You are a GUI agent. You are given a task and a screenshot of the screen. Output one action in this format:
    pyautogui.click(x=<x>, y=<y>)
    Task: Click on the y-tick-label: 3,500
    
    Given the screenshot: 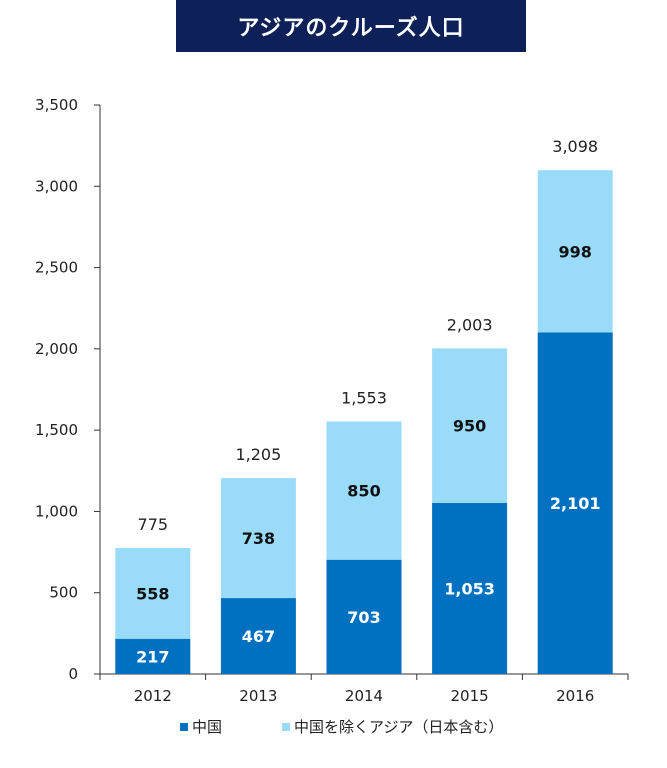 What is the action you would take?
    pyautogui.click(x=56, y=105)
    